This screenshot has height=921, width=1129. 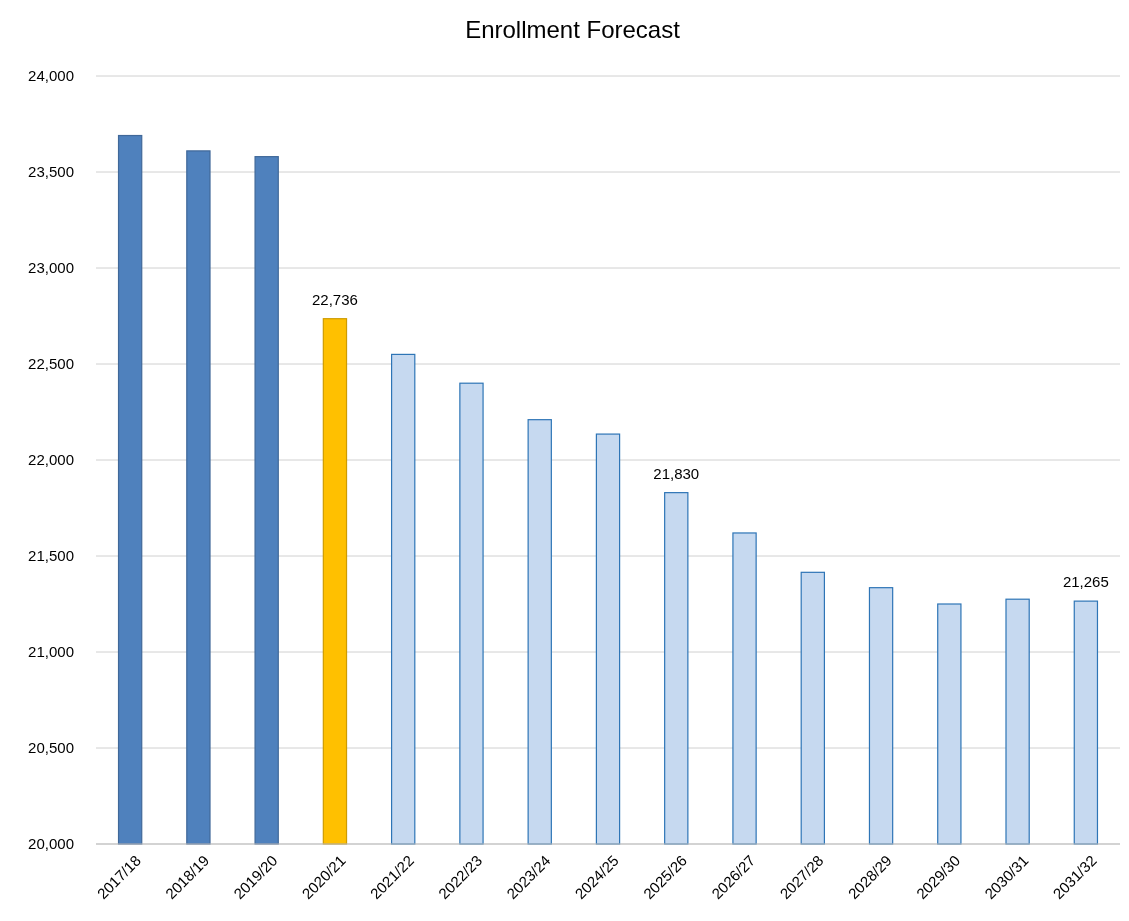 I want to click on y-tick-label: 20,500, so click(x=51, y=748).